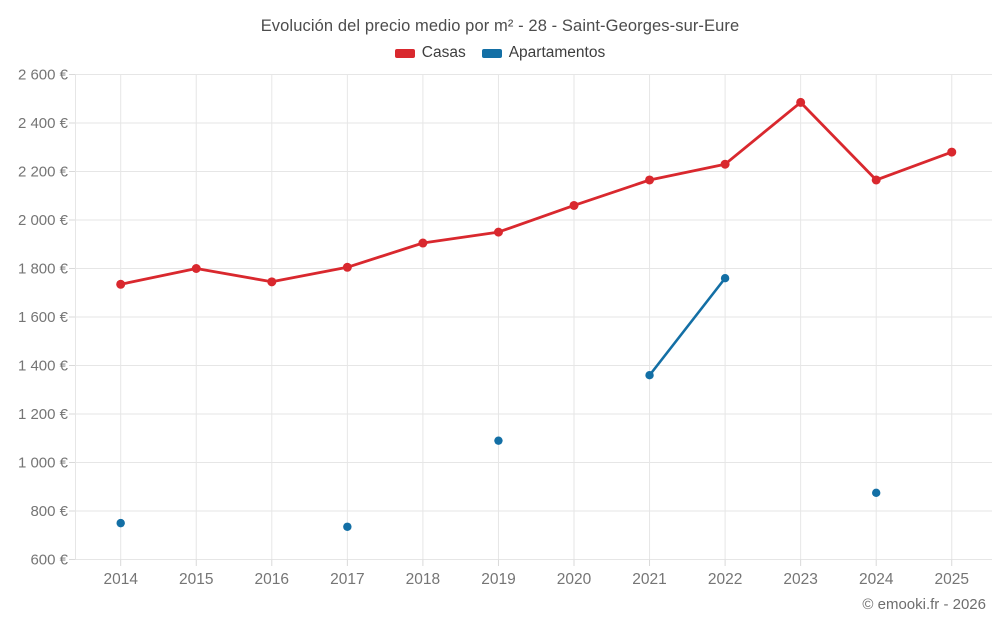  What do you see at coordinates (423, 243) in the screenshot?
I see `data-point-casas-2018` at bounding box center [423, 243].